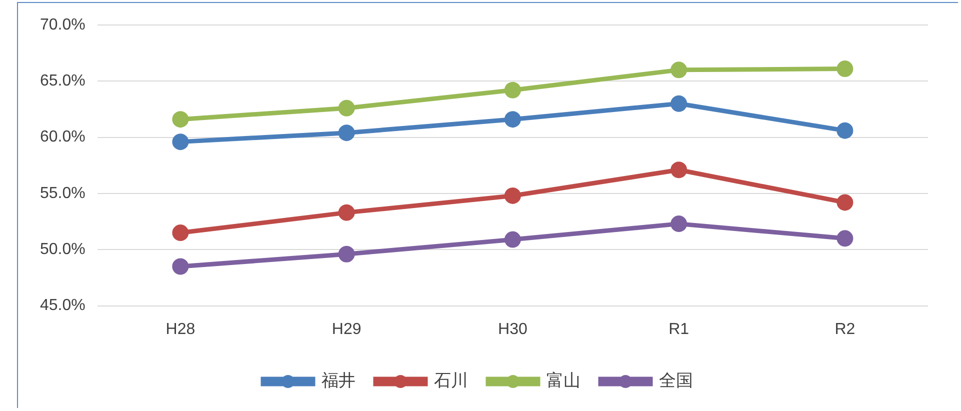 The width and height of the screenshot is (961, 411). What do you see at coordinates (63, 25) in the screenshot?
I see `y-tick-label: 70.0%` at bounding box center [63, 25].